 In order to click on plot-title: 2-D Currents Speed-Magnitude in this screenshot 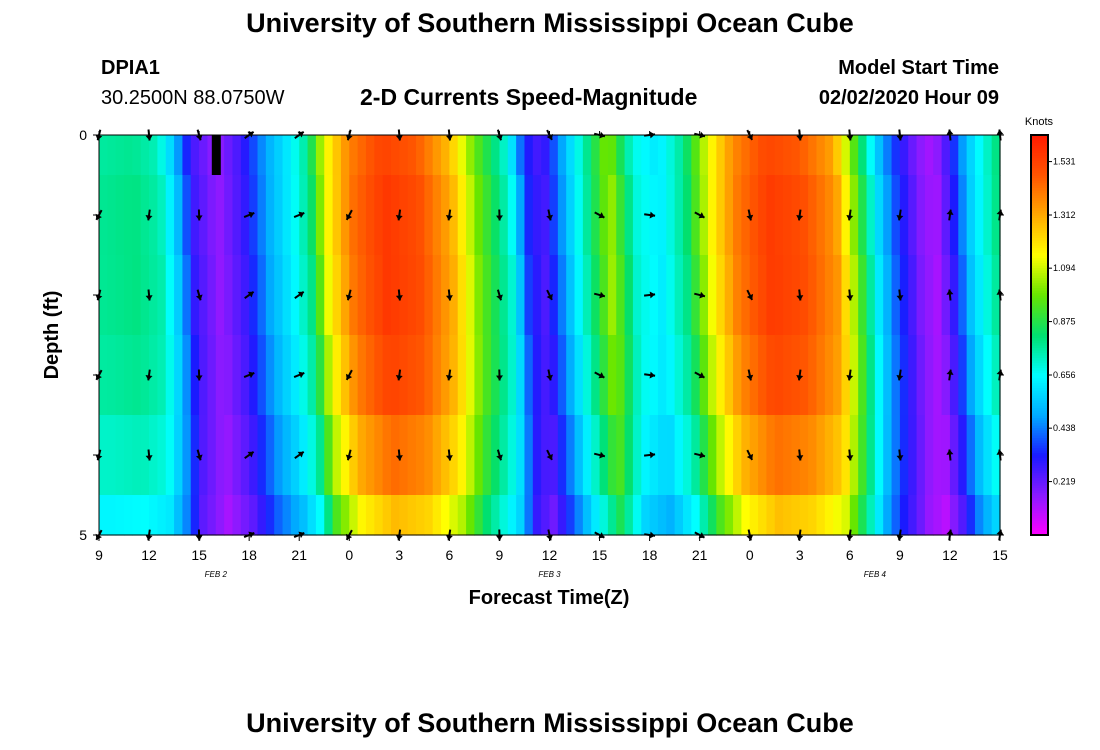, I will do `click(529, 97)`.